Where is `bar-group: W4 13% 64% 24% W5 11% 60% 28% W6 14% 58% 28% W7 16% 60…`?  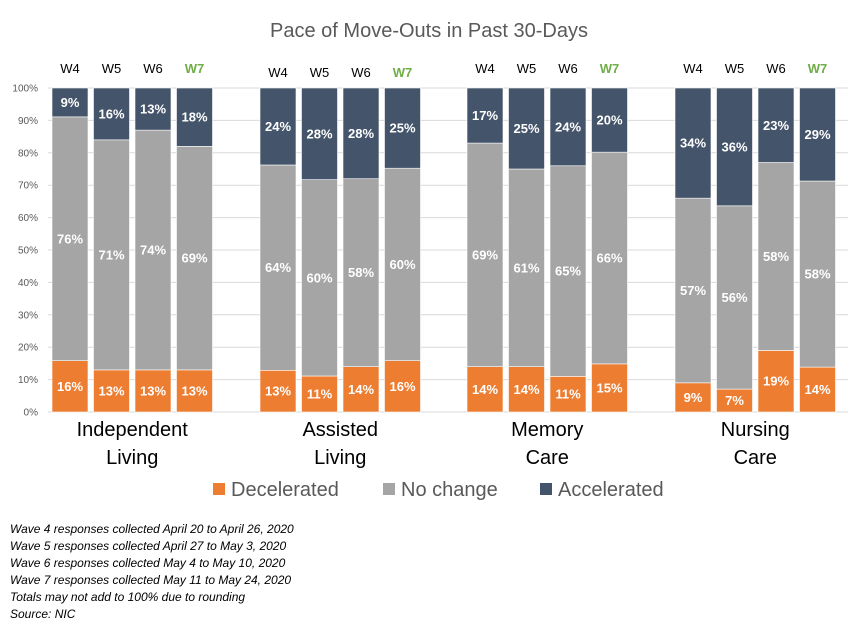 bar-group: W4 13% 64% 24% W5 11% 60% 28% W6 14% 58% 28% W7 16% 60… is located at coordinates (340, 267).